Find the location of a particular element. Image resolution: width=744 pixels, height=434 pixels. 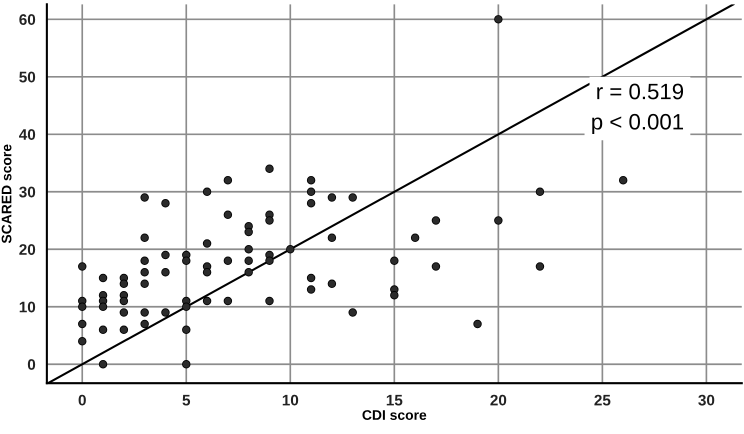

x-tick-label: 5 is located at coordinates (186, 400).